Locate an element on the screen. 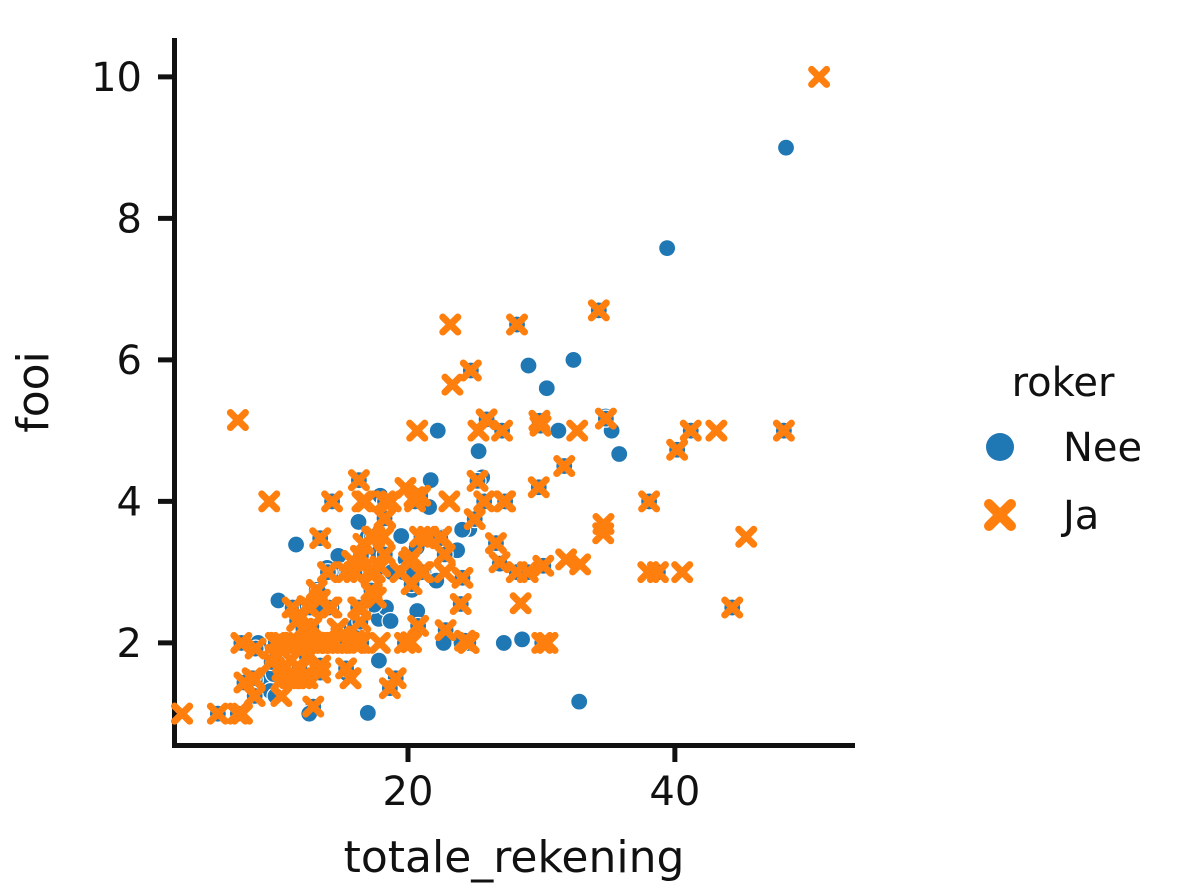 The width and height of the screenshot is (1184, 896). x-tick-label: 40 is located at coordinates (674, 792).